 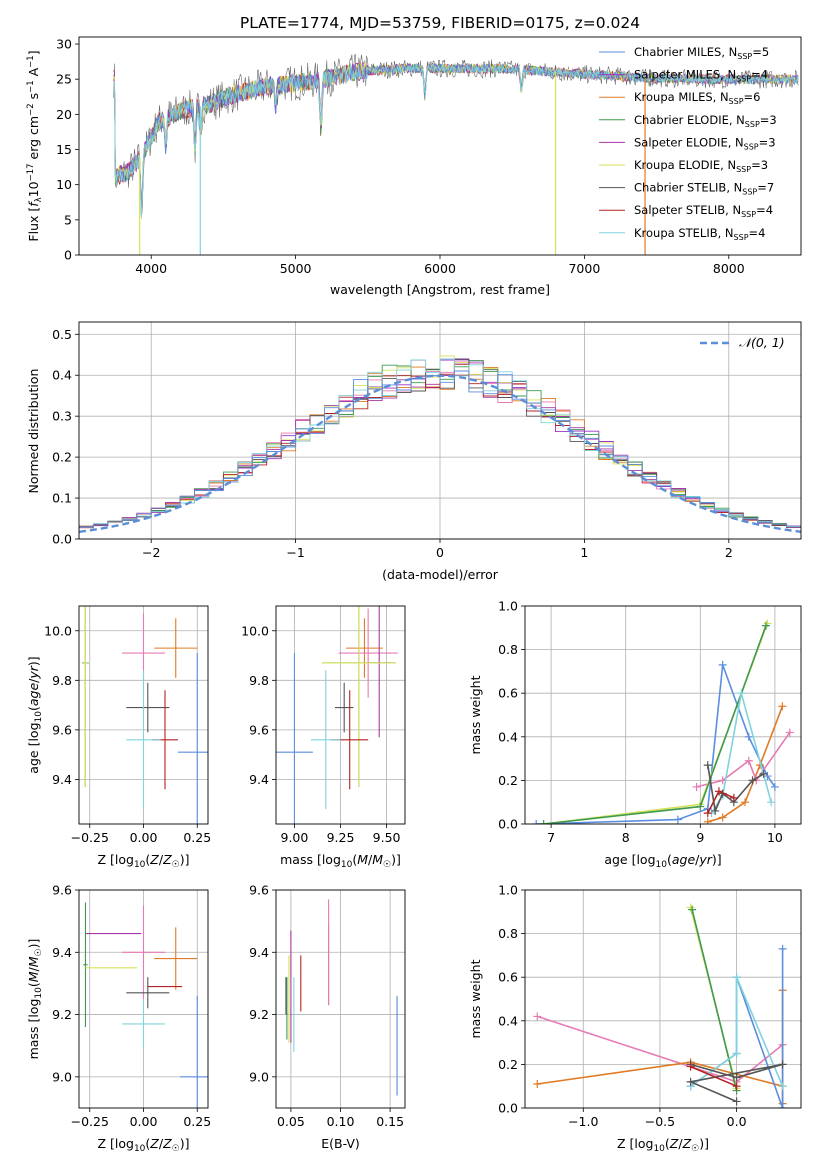 What do you see at coordinates (508, 933) in the screenshot?
I see `y-tick-label: 0.8` at bounding box center [508, 933].